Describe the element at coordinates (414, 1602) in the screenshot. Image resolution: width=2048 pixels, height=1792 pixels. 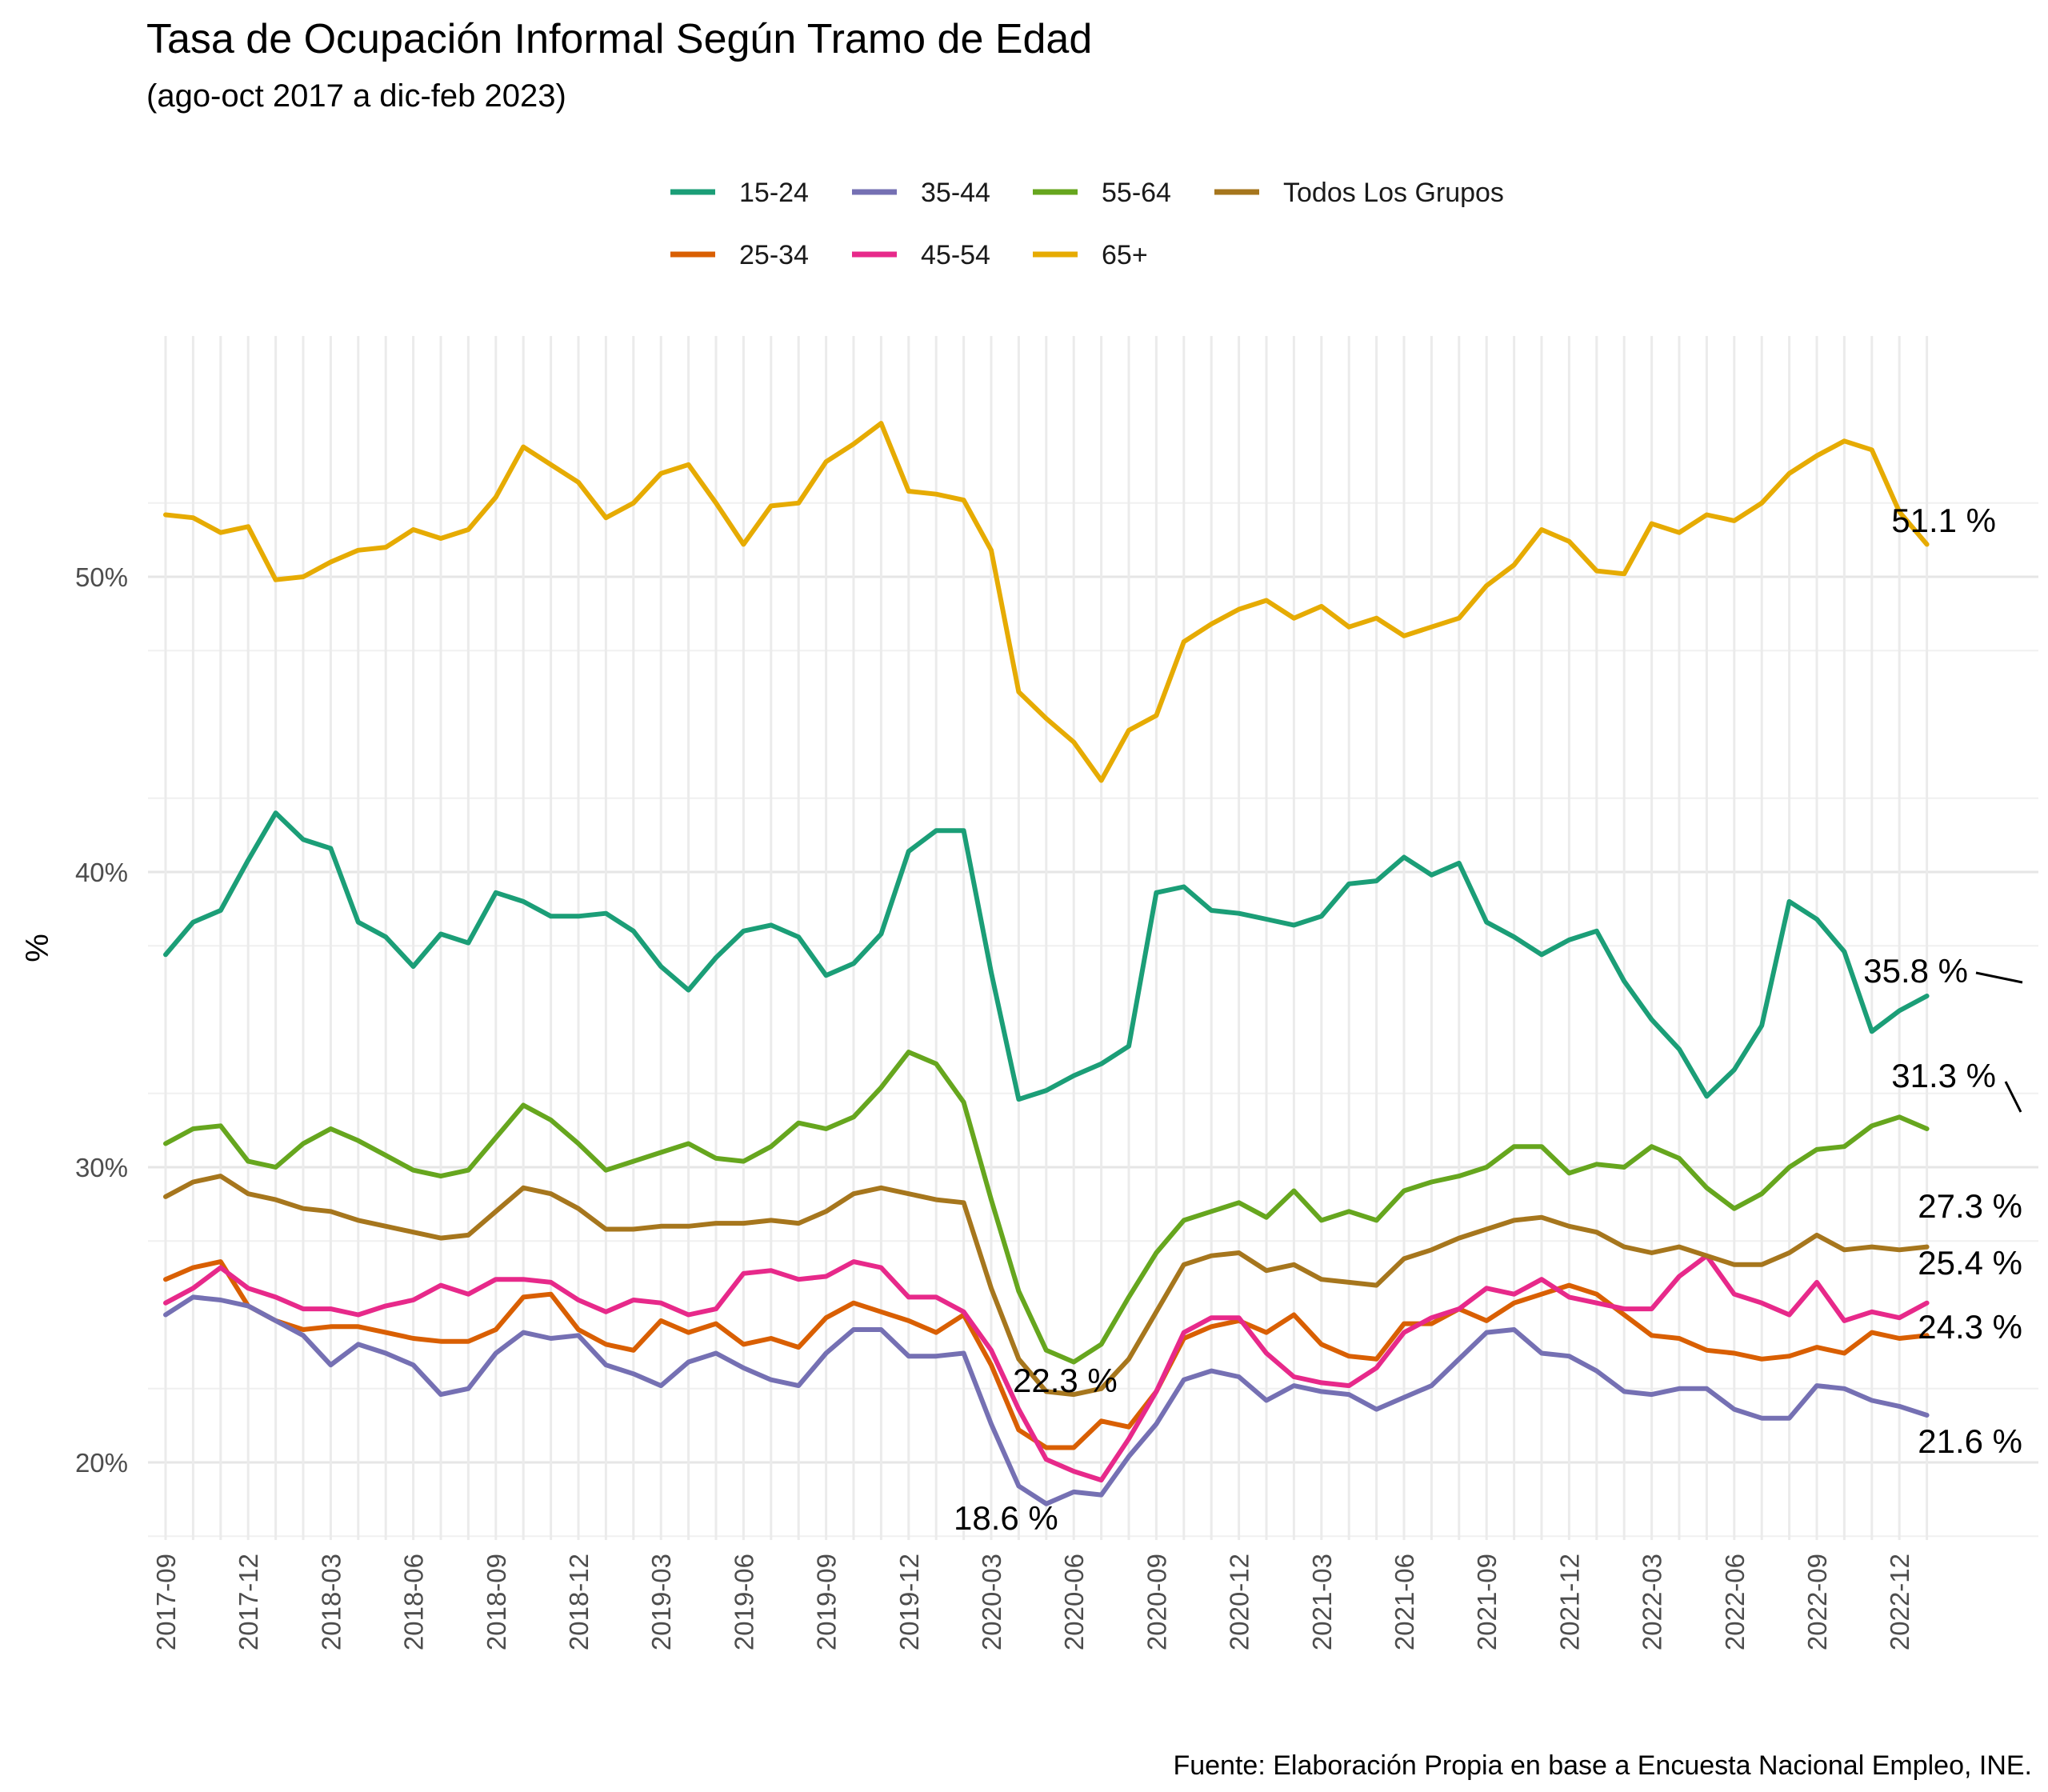
I see `x-tick-label: 2018-06` at that location.